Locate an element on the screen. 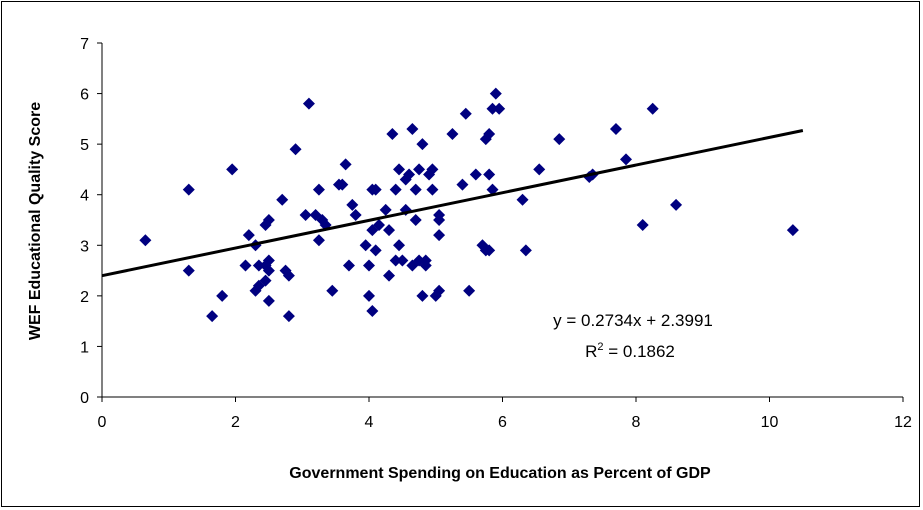  y-tick-label: 6 is located at coordinates (84, 95).